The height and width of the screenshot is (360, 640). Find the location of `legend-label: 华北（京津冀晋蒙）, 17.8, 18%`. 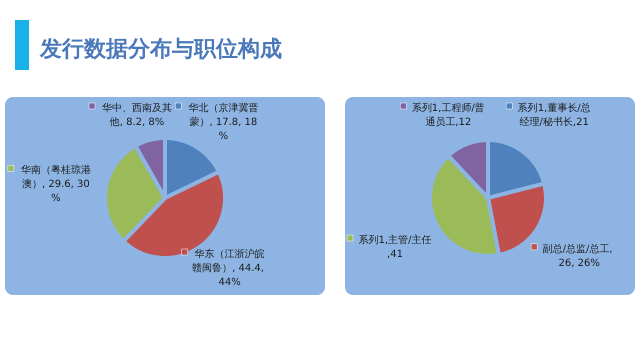

legend-label: 华北（京津冀晋蒙）, 17.8, 18% is located at coordinates (223, 122).